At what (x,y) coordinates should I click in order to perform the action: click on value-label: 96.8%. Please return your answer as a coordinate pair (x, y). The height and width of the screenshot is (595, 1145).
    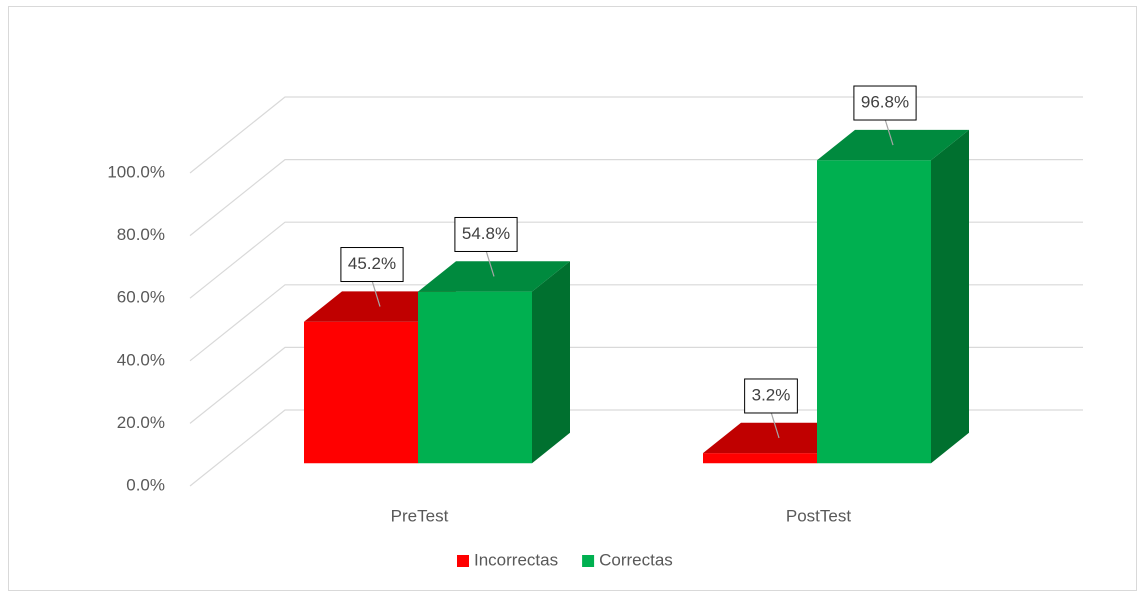
    Looking at the image, I should click on (885, 102).